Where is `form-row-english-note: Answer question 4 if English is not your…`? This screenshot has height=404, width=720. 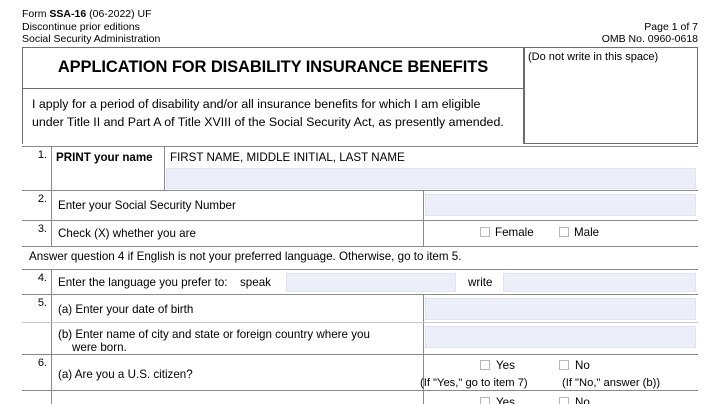 form-row-english-note: Answer question 4 if English is not your… is located at coordinates (360, 257).